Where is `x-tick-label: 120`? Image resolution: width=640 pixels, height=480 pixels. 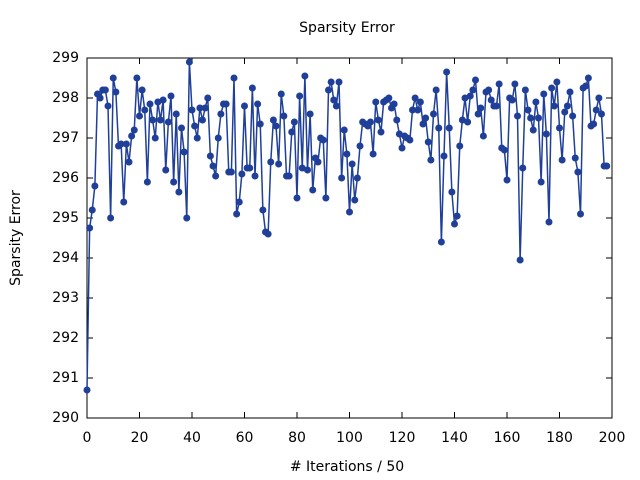
x-tick-label: 120 is located at coordinates (402, 438).